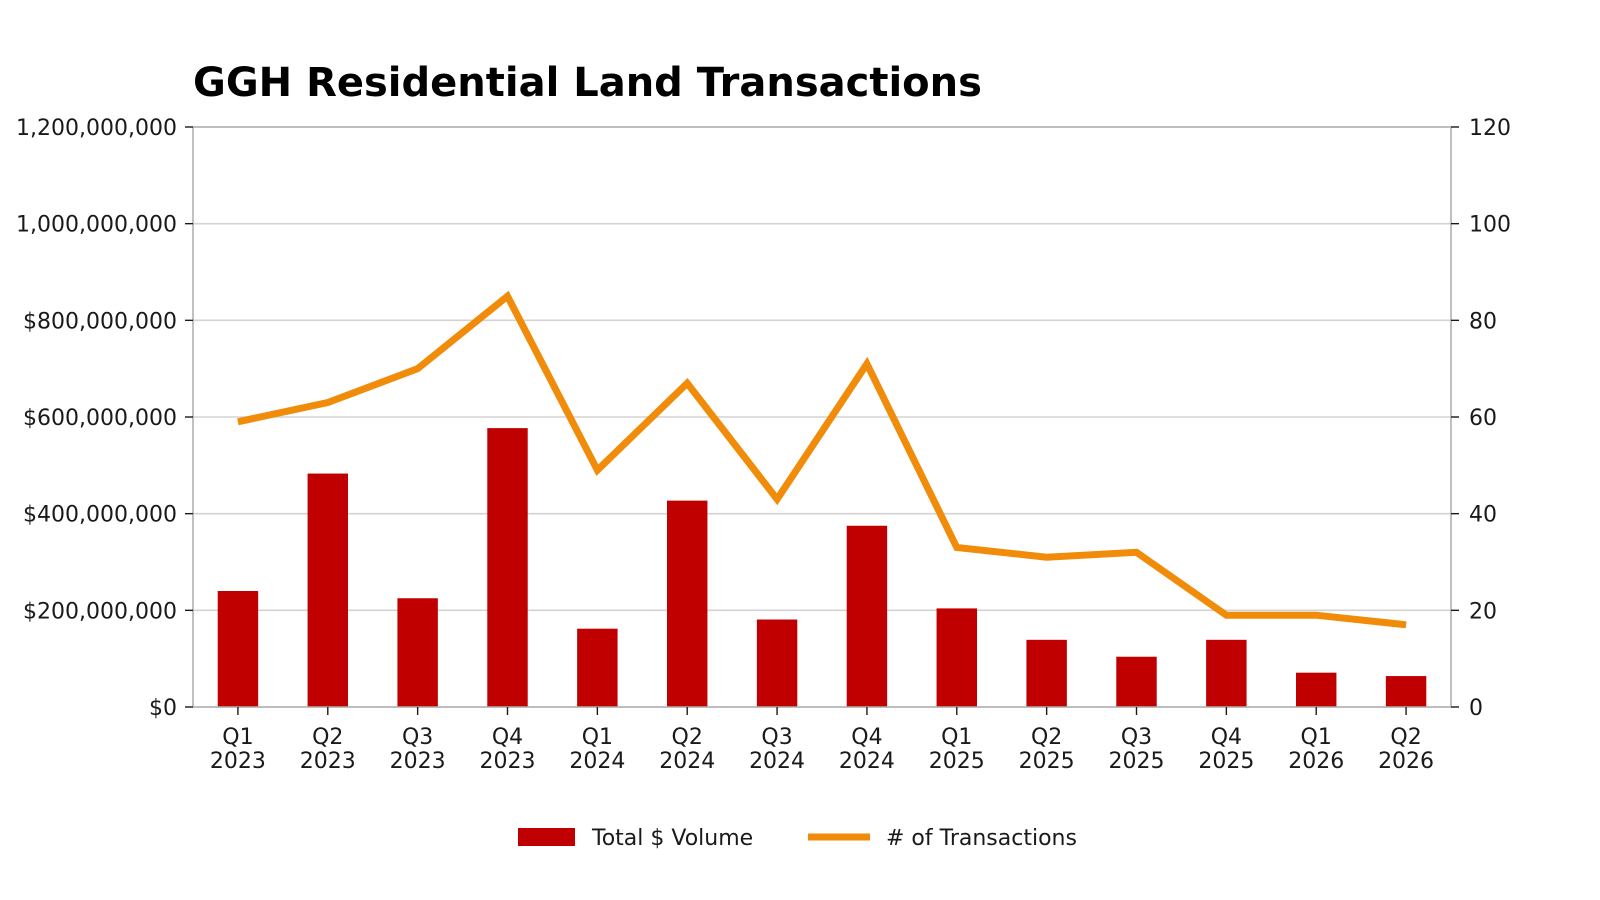 This screenshot has height=900, width=1600. I want to click on right-tick-label-2: 40, so click(1483, 515).